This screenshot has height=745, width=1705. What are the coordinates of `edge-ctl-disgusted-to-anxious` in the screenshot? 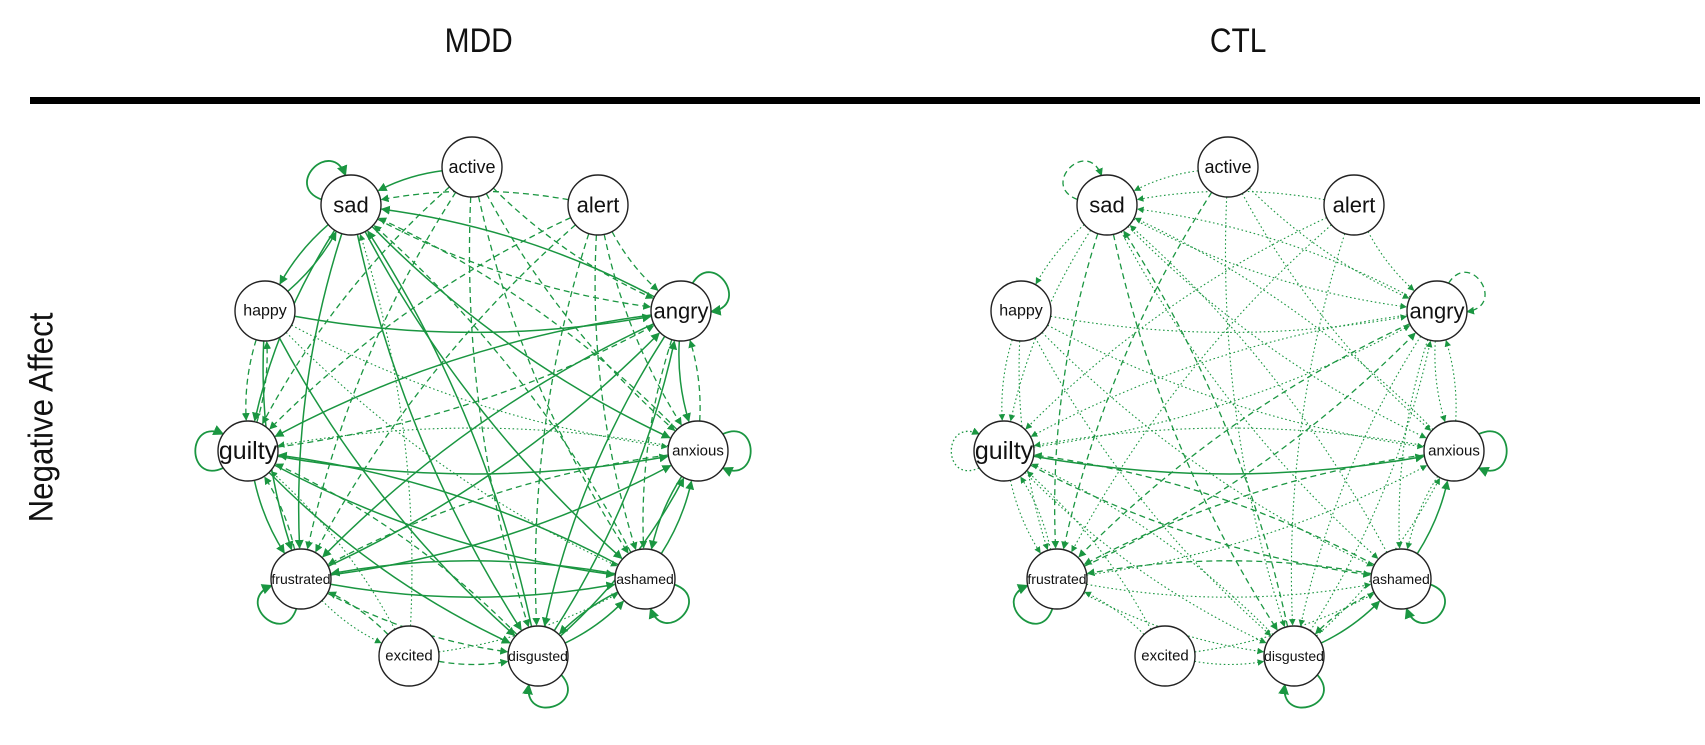 It's located at (1378, 557).